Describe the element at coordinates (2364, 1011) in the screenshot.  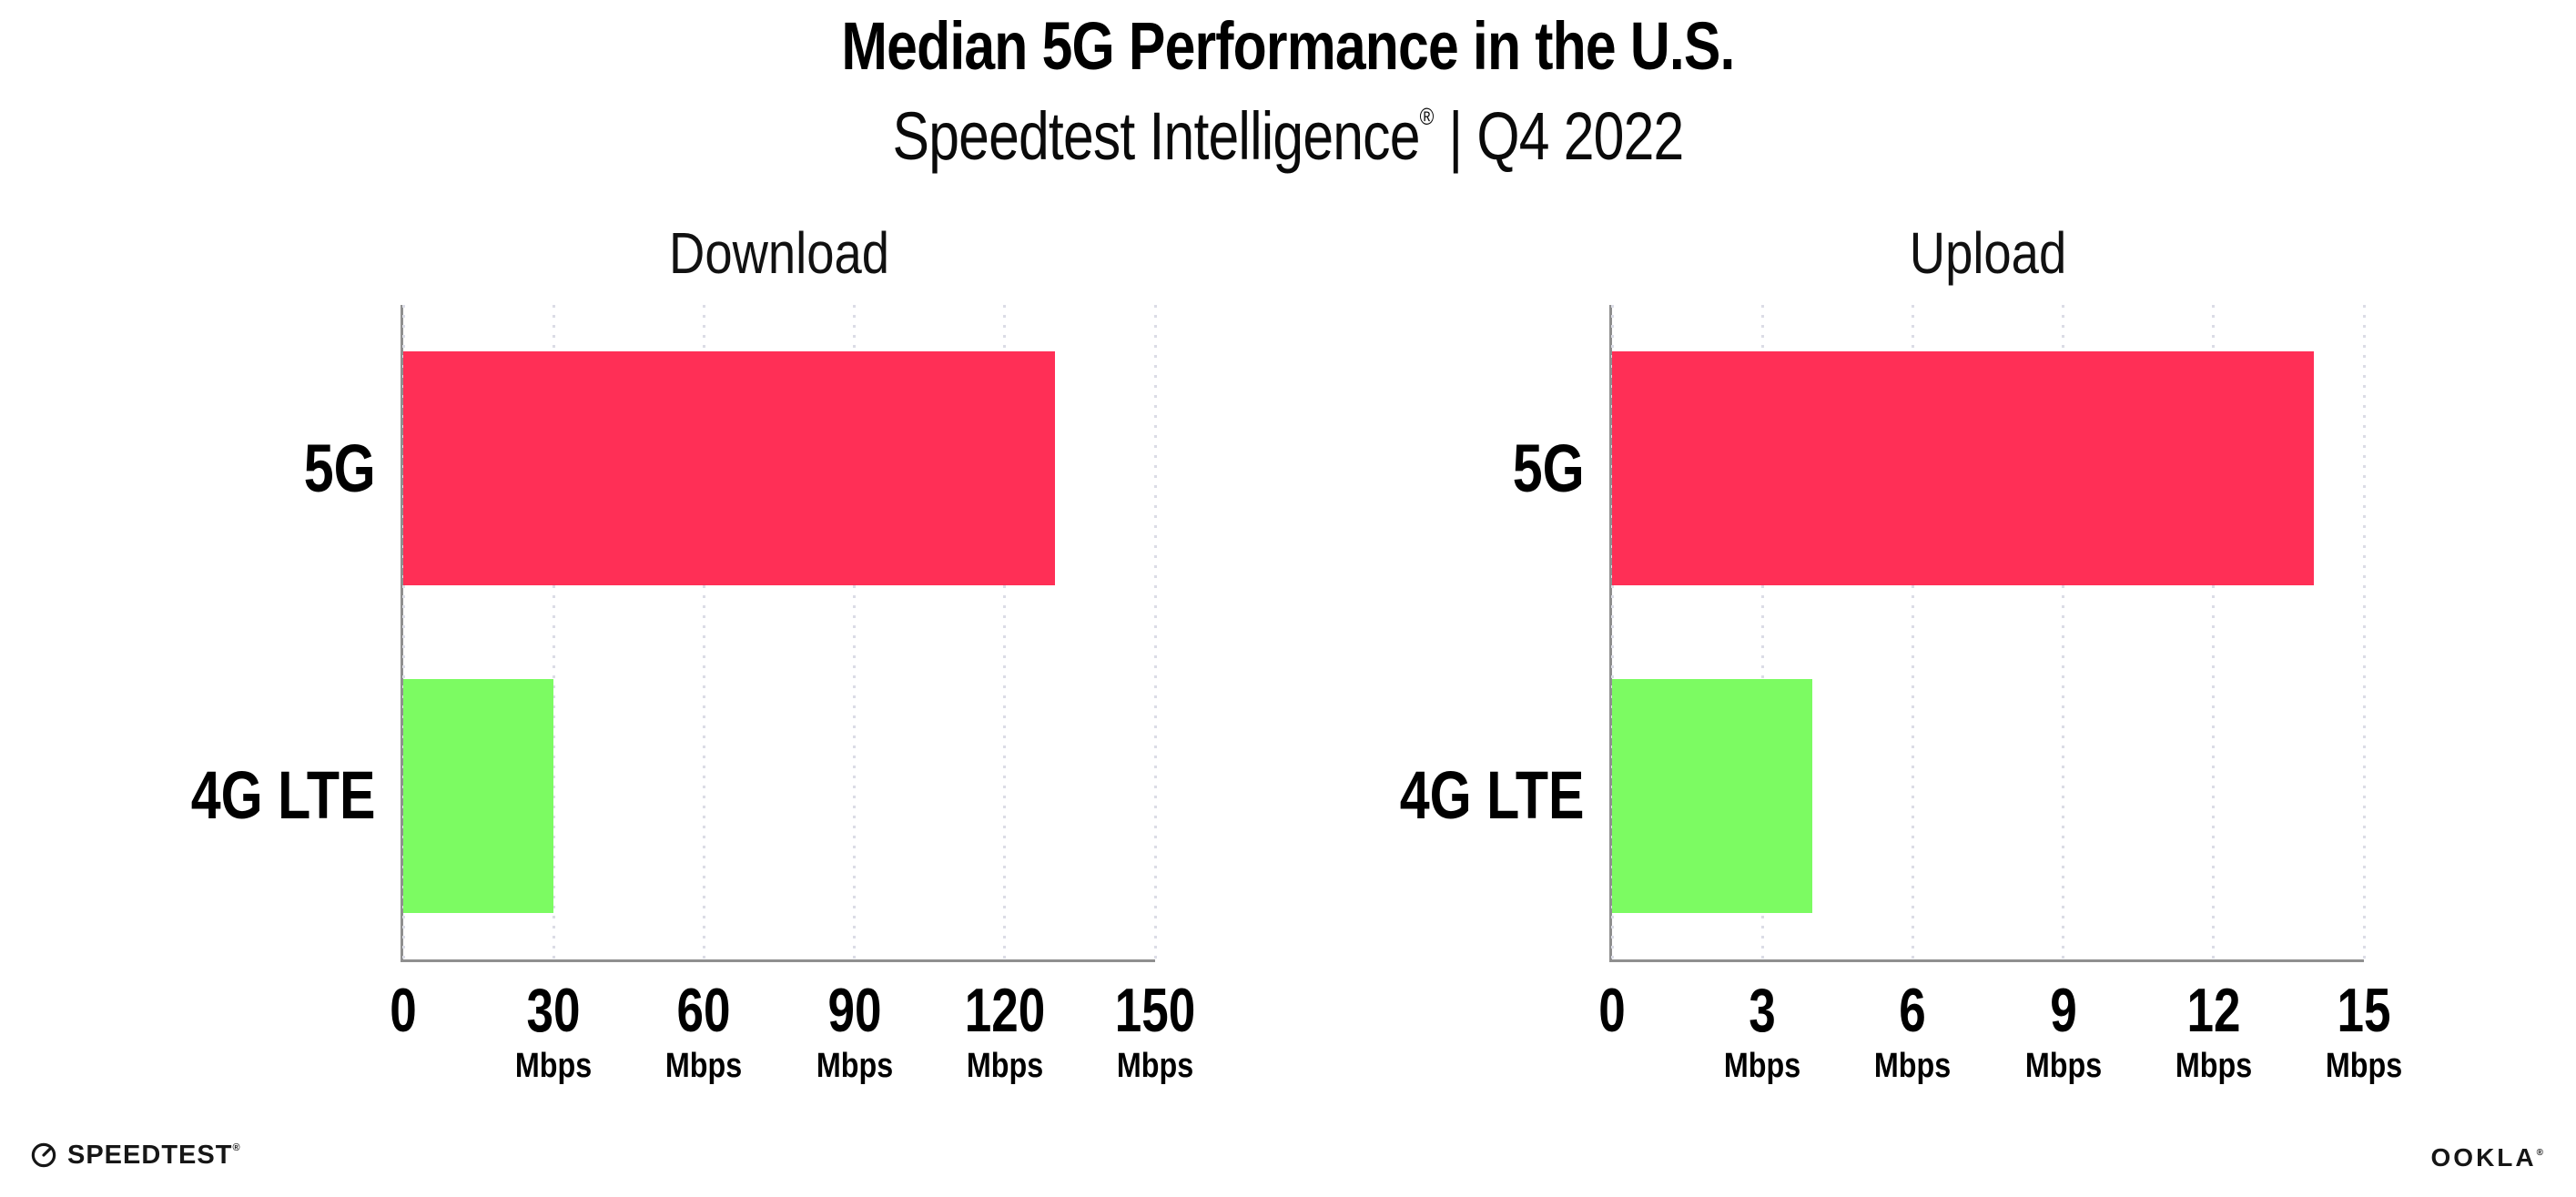
I see `x-tick-value: 15` at that location.